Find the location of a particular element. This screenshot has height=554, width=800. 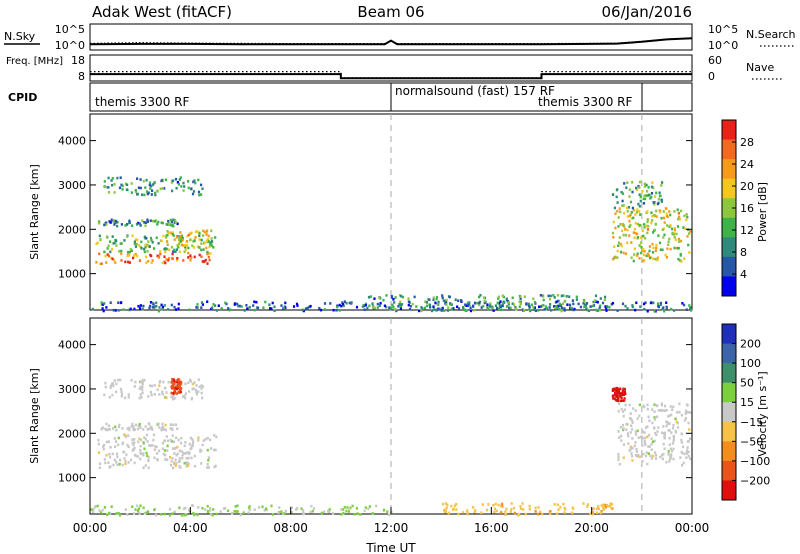

noise-ytick-right-bottom: 10^0 is located at coordinates (723, 45).